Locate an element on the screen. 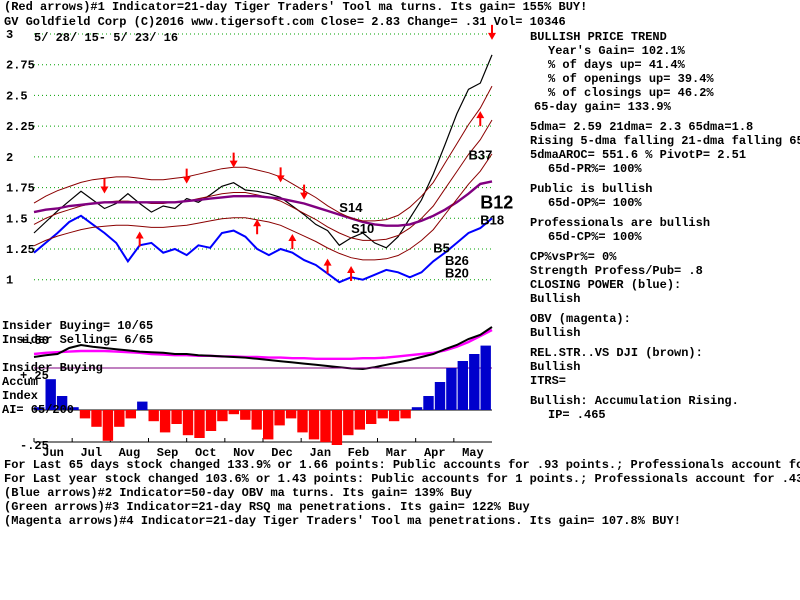 Image resolution: width=800 pixels, height=600 pixels. y-tick-label: 2.75 is located at coordinates (20, 66).